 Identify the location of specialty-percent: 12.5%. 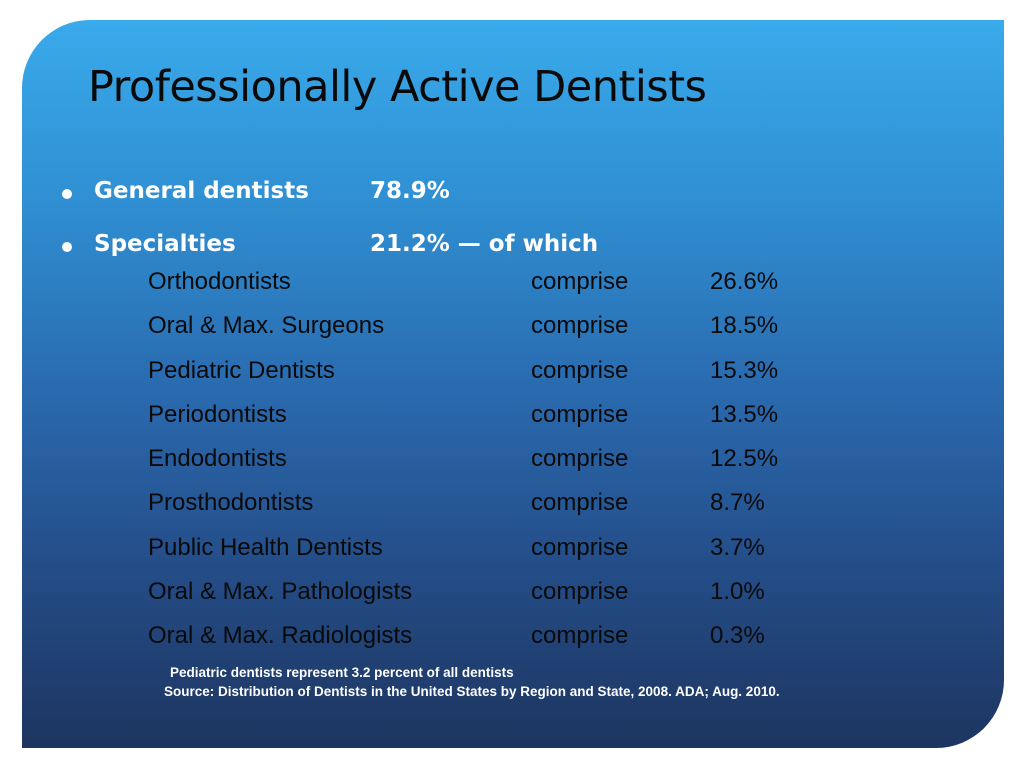
(744, 459).